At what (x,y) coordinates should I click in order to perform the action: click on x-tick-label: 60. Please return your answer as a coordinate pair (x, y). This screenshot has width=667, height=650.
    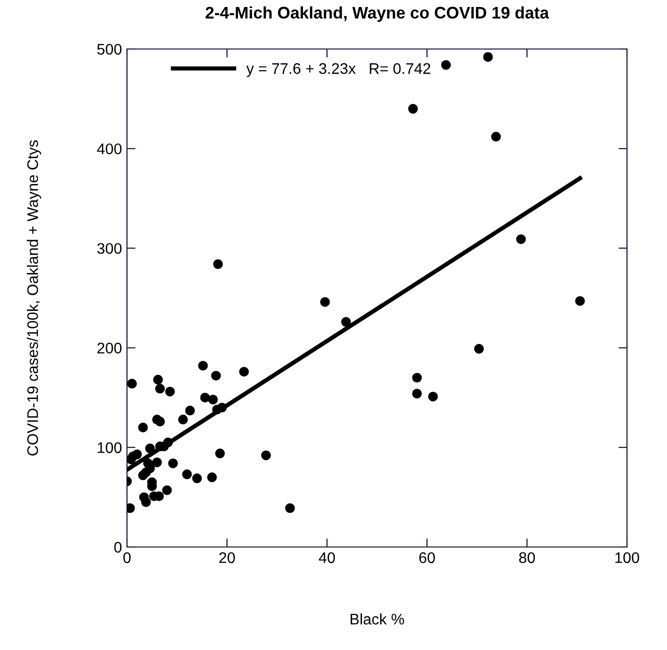
    Looking at the image, I should click on (427, 558).